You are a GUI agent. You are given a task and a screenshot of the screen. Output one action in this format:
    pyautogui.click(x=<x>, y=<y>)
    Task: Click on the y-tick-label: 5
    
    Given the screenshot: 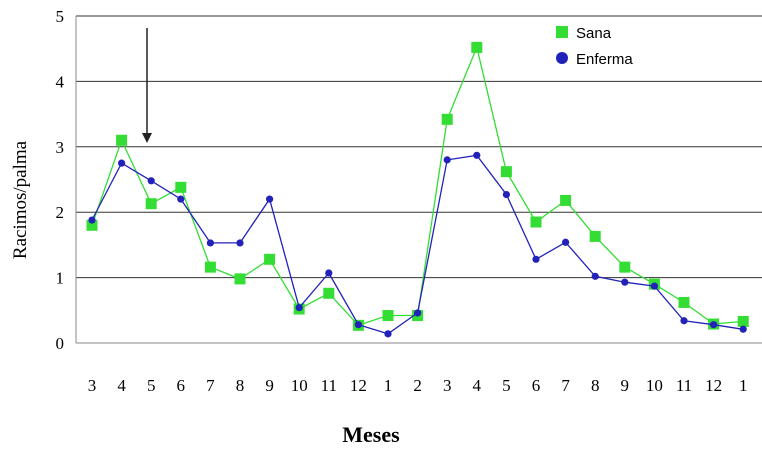 What is the action you would take?
    pyautogui.click(x=60, y=16)
    